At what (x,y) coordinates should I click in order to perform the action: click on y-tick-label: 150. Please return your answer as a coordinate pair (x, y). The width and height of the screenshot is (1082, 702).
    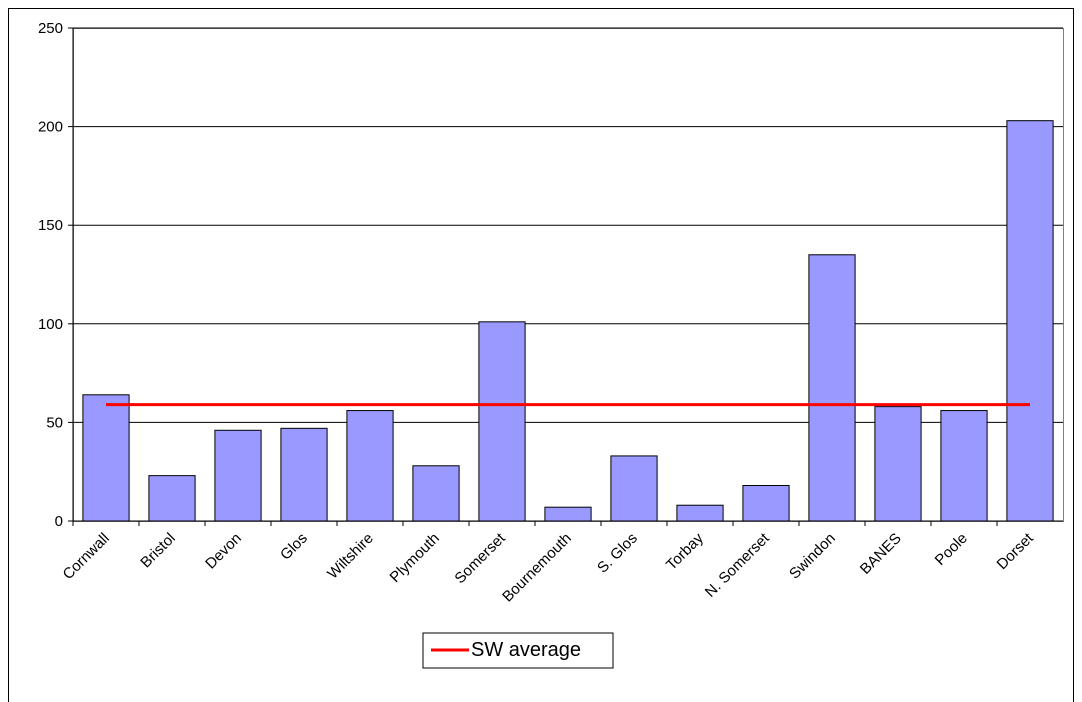
    Looking at the image, I should click on (50, 225).